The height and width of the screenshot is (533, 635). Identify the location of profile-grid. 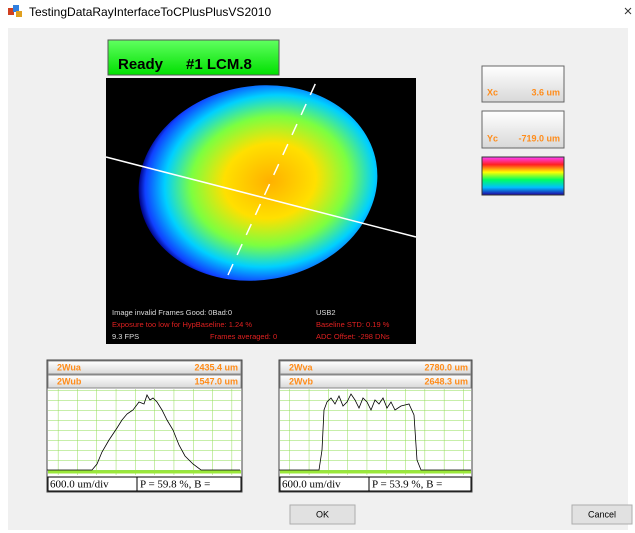
(375, 432).